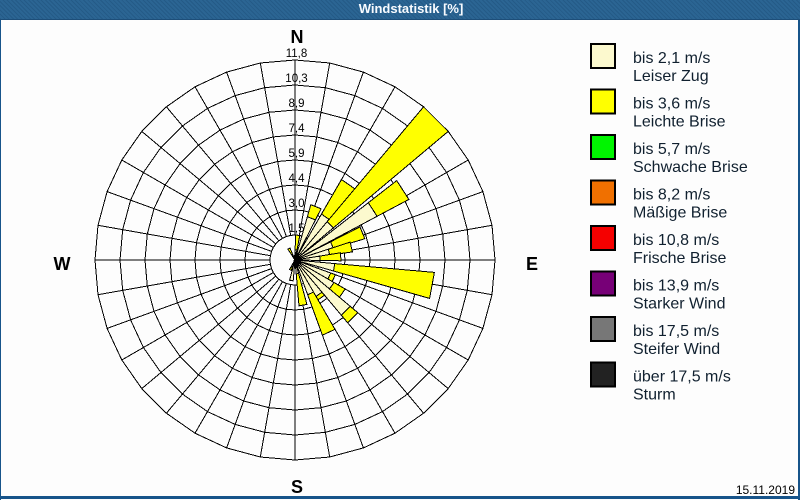 The width and height of the screenshot is (800, 500). Describe the element at coordinates (297, 204) in the screenshot. I see `svg-text: 3,0` at that location.